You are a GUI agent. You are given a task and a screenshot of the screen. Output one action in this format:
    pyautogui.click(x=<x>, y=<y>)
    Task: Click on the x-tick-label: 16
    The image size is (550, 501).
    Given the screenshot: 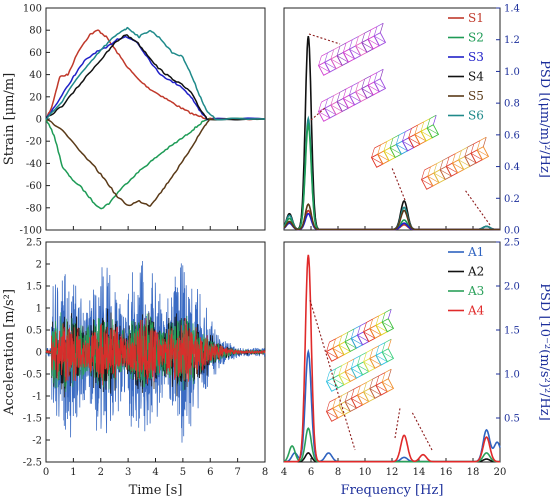 What is the action you would take?
    pyautogui.click(x=446, y=472)
    